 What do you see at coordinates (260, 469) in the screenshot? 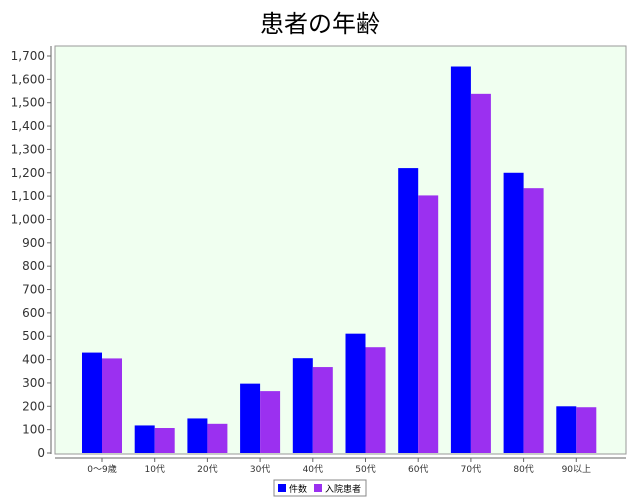
I see `x-tick-label: 30代` at bounding box center [260, 469].